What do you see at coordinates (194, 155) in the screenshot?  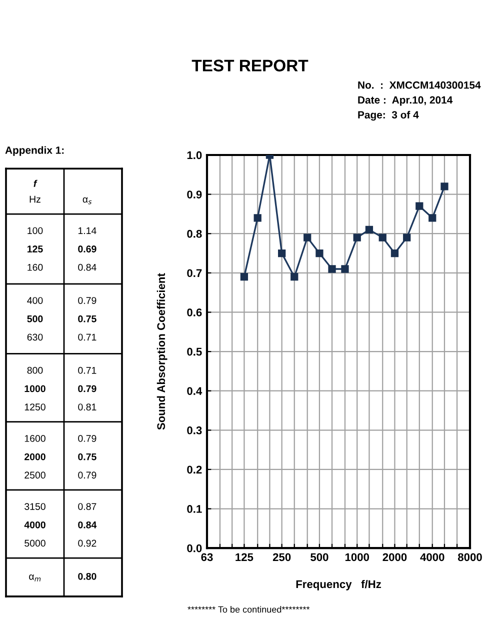 I see `y-tick-label: 1.0` at bounding box center [194, 155].